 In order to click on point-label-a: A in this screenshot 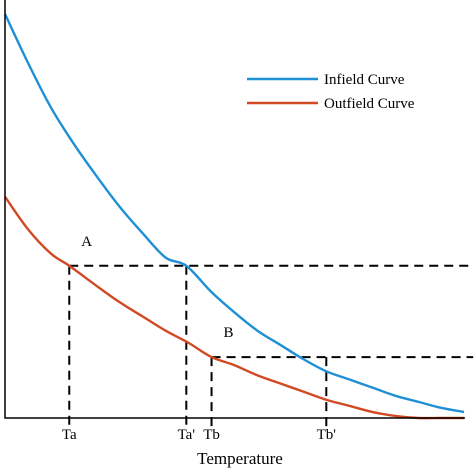, I will do `click(86, 242)`.